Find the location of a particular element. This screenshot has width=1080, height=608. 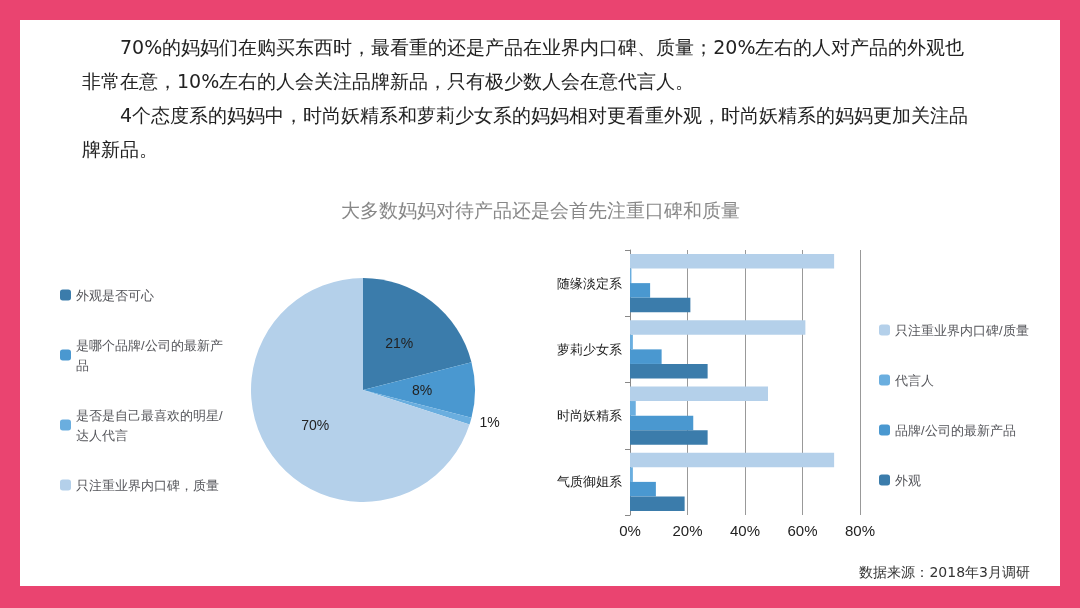

x-tick-label: 20% is located at coordinates (687, 530).